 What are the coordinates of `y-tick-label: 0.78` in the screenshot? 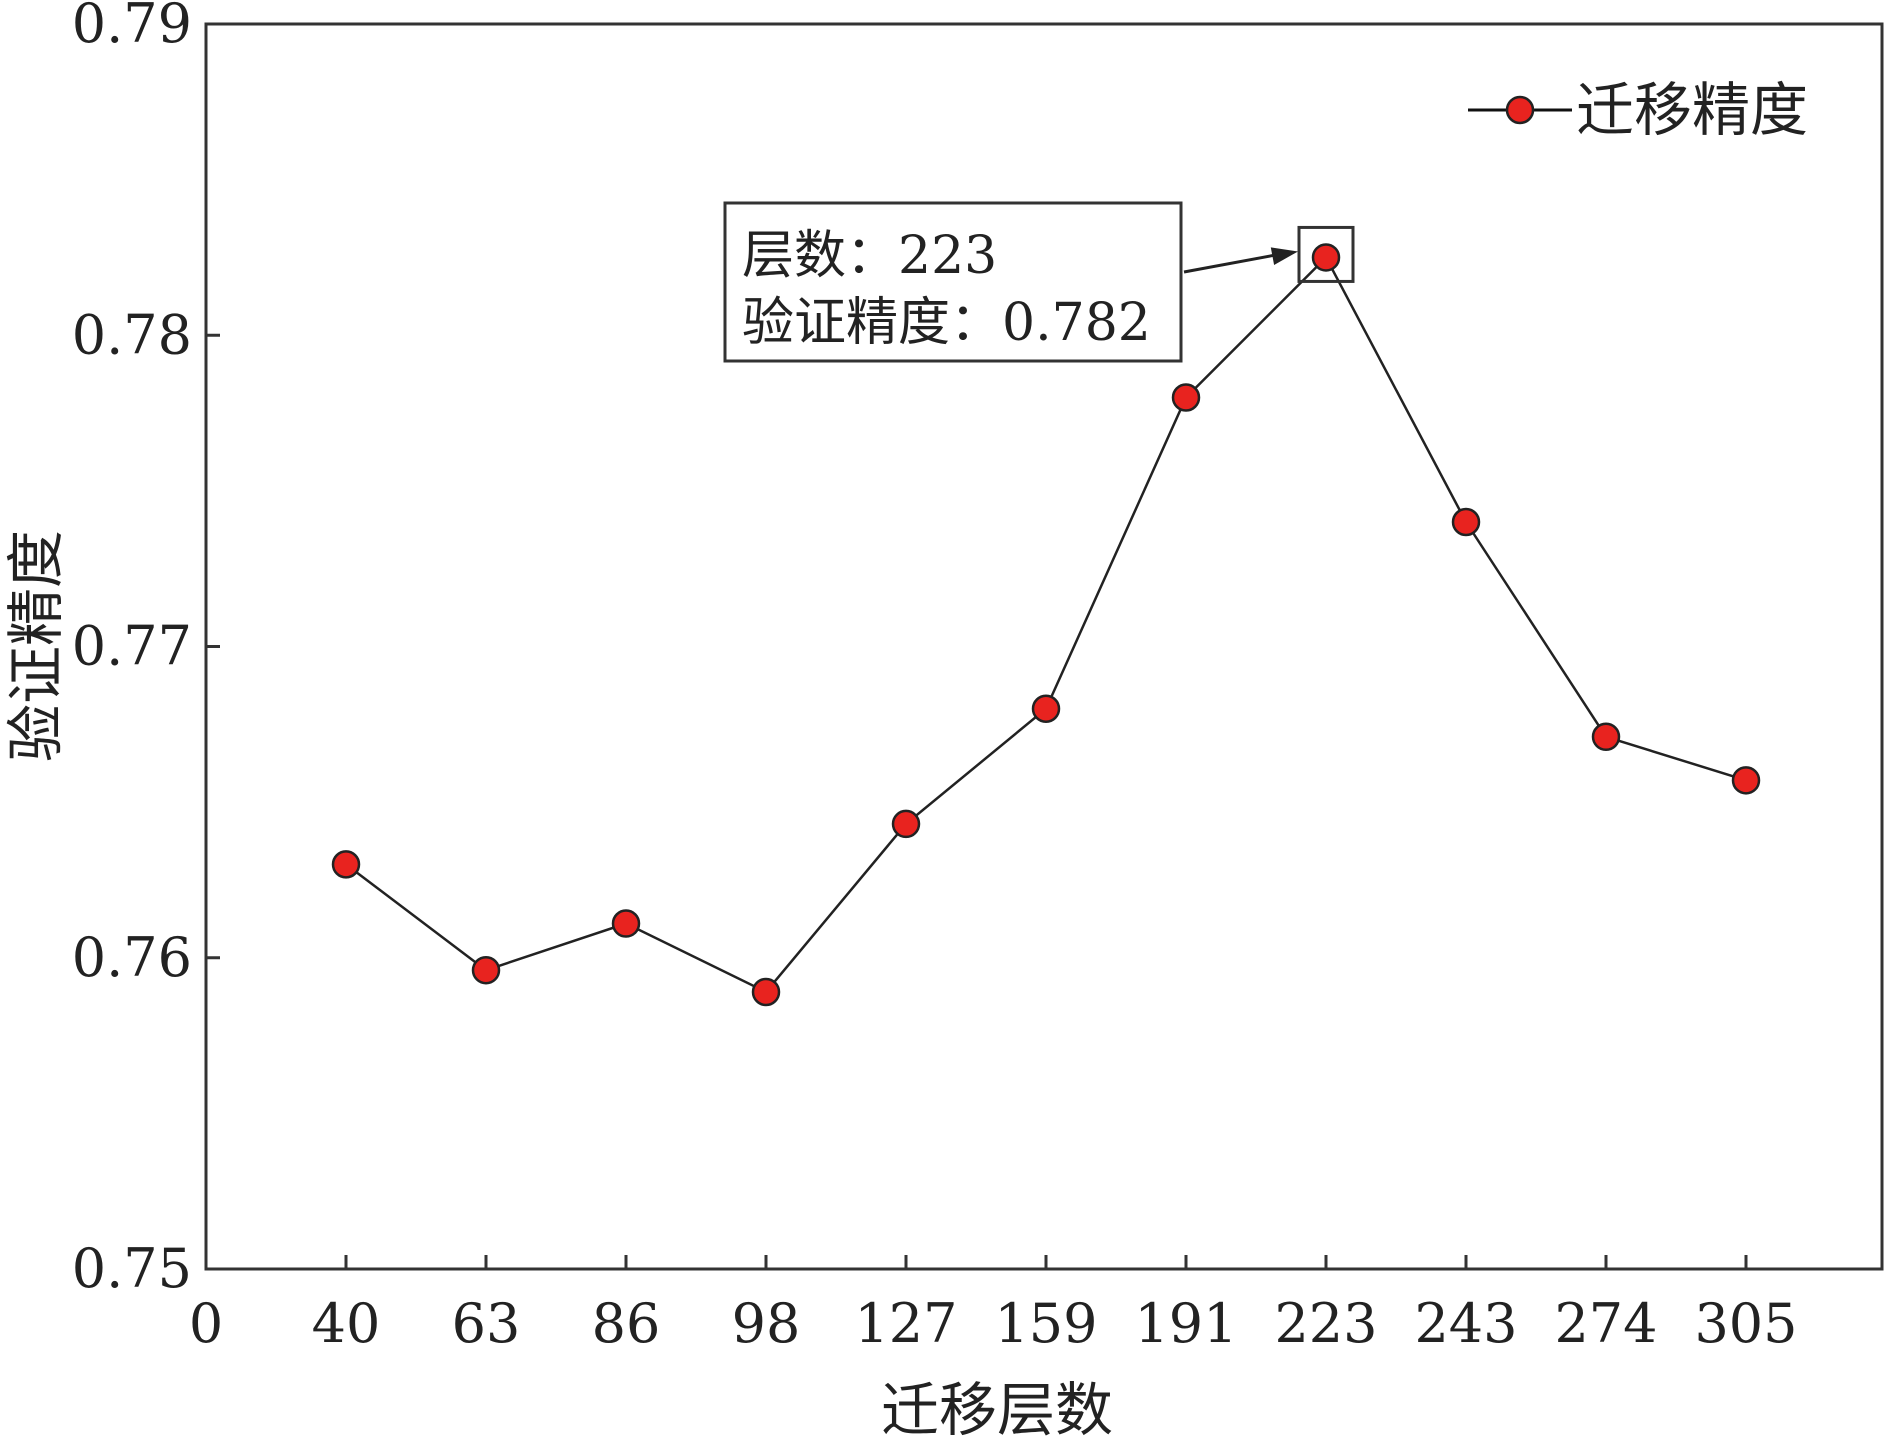 It's located at (132, 334).